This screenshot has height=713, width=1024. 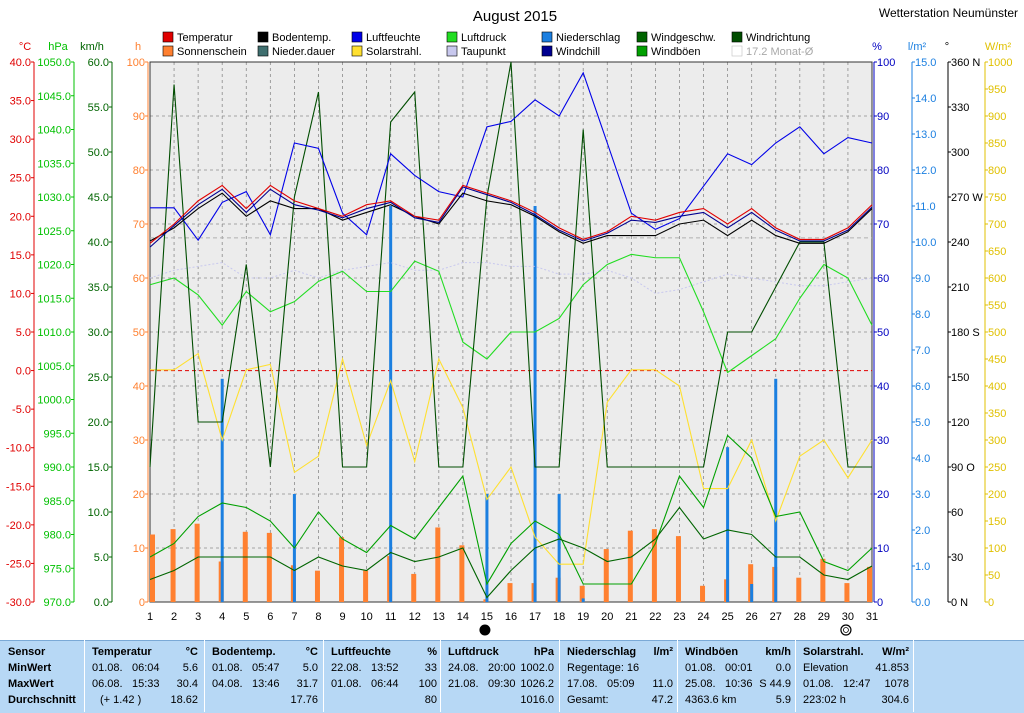 I want to click on humidity-unit-label: %, so click(x=877, y=47).